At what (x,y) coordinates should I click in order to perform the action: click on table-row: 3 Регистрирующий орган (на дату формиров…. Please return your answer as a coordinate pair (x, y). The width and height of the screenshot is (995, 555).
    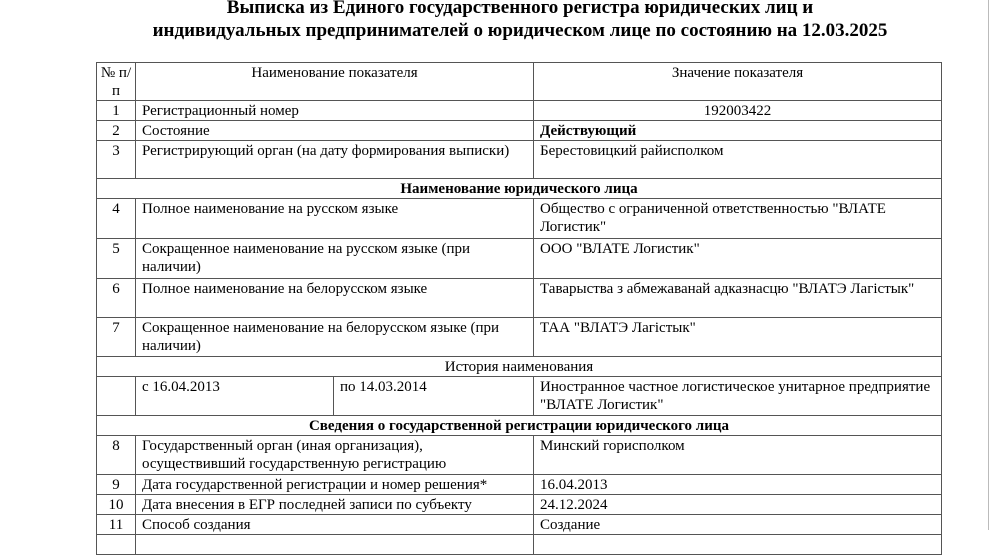
    Looking at the image, I should click on (519, 159).